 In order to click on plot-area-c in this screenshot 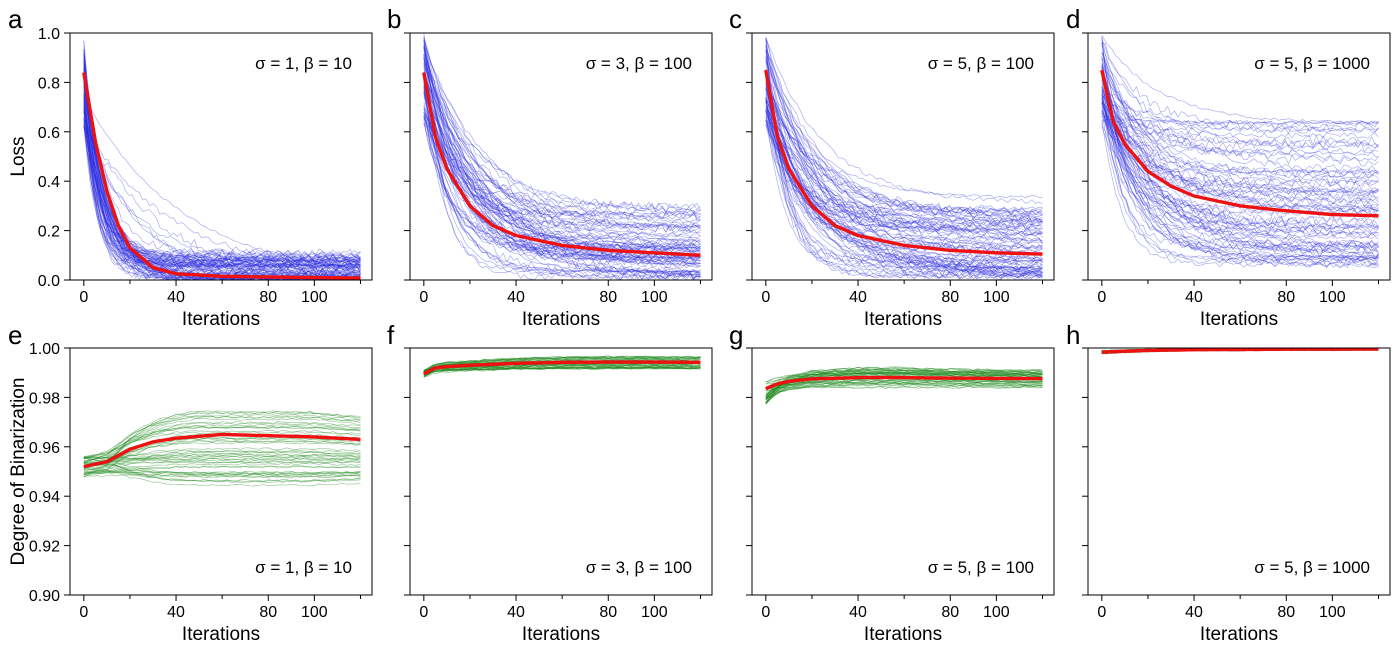, I will do `click(903, 158)`.